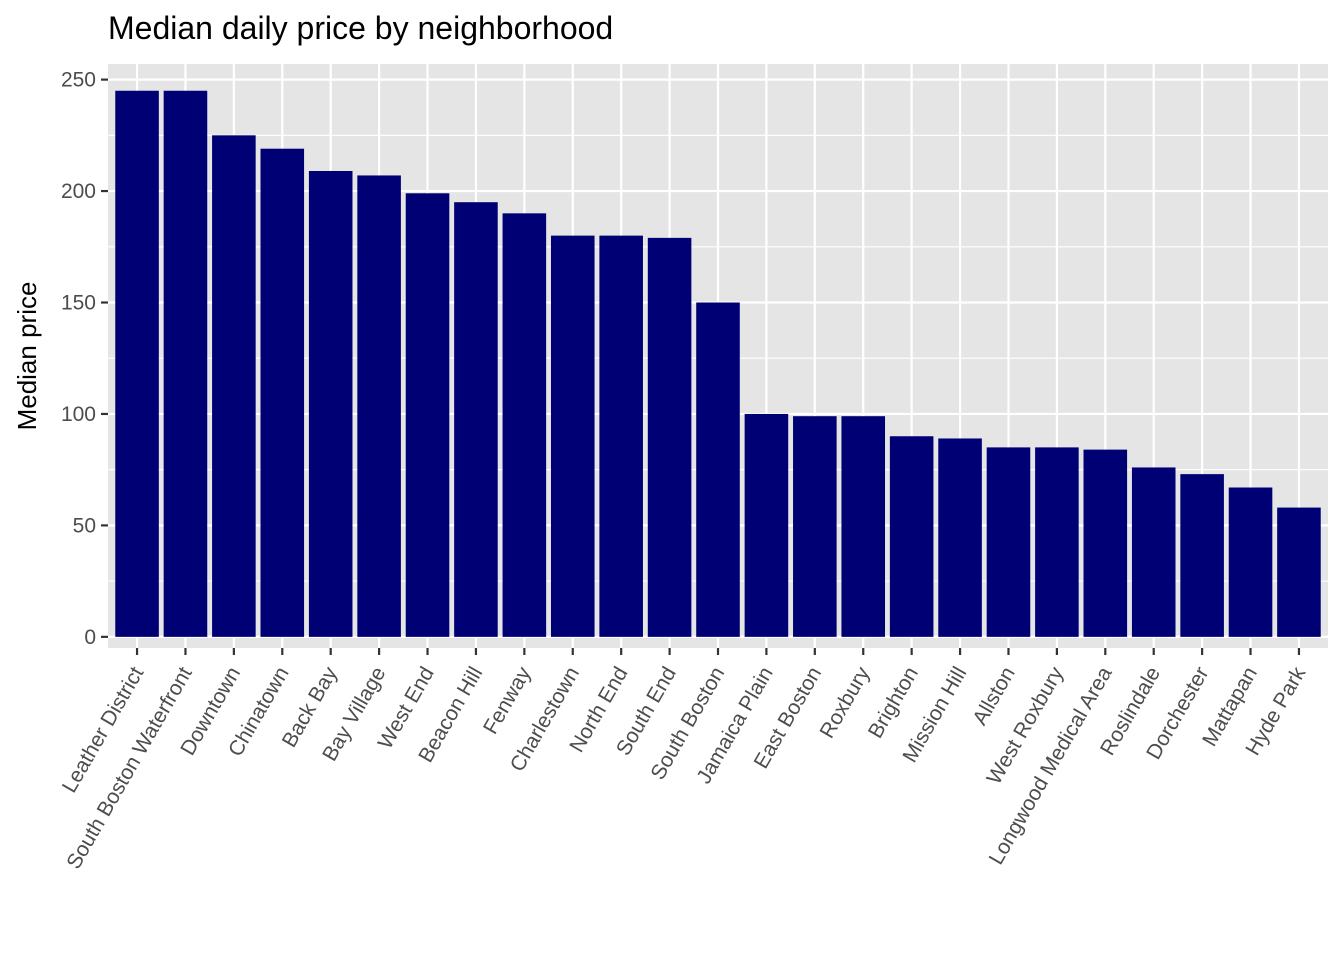 The height and width of the screenshot is (960, 1344). I want to click on y-tick-label: 100, so click(78, 414).